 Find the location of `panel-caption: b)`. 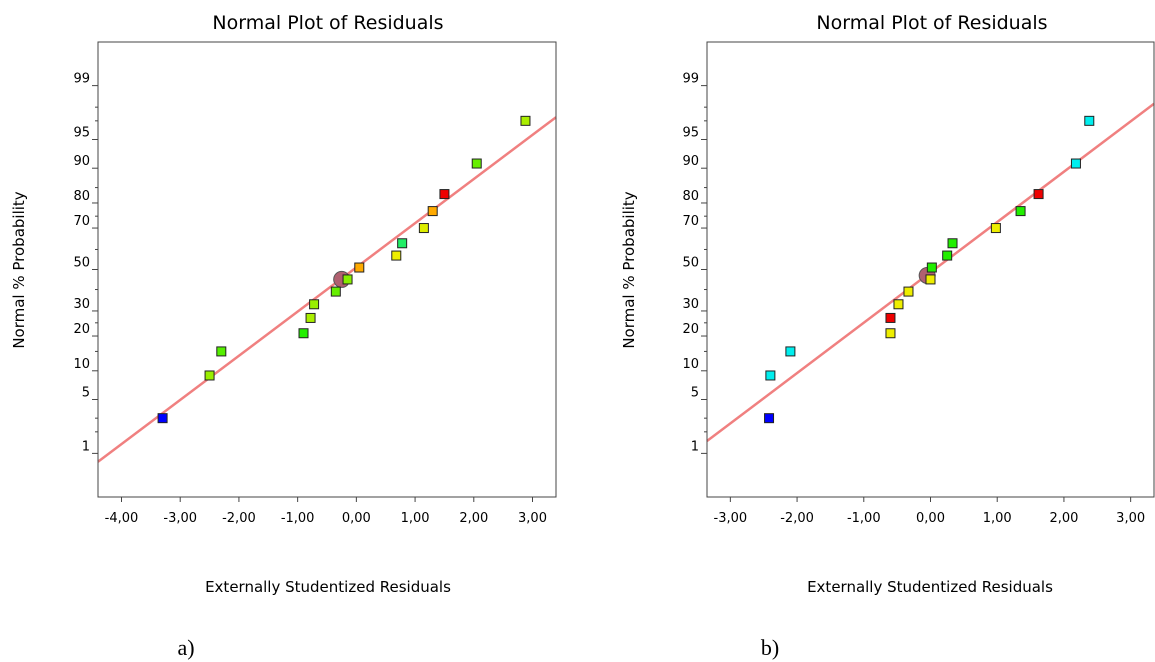

panel-caption: b) is located at coordinates (770, 647).